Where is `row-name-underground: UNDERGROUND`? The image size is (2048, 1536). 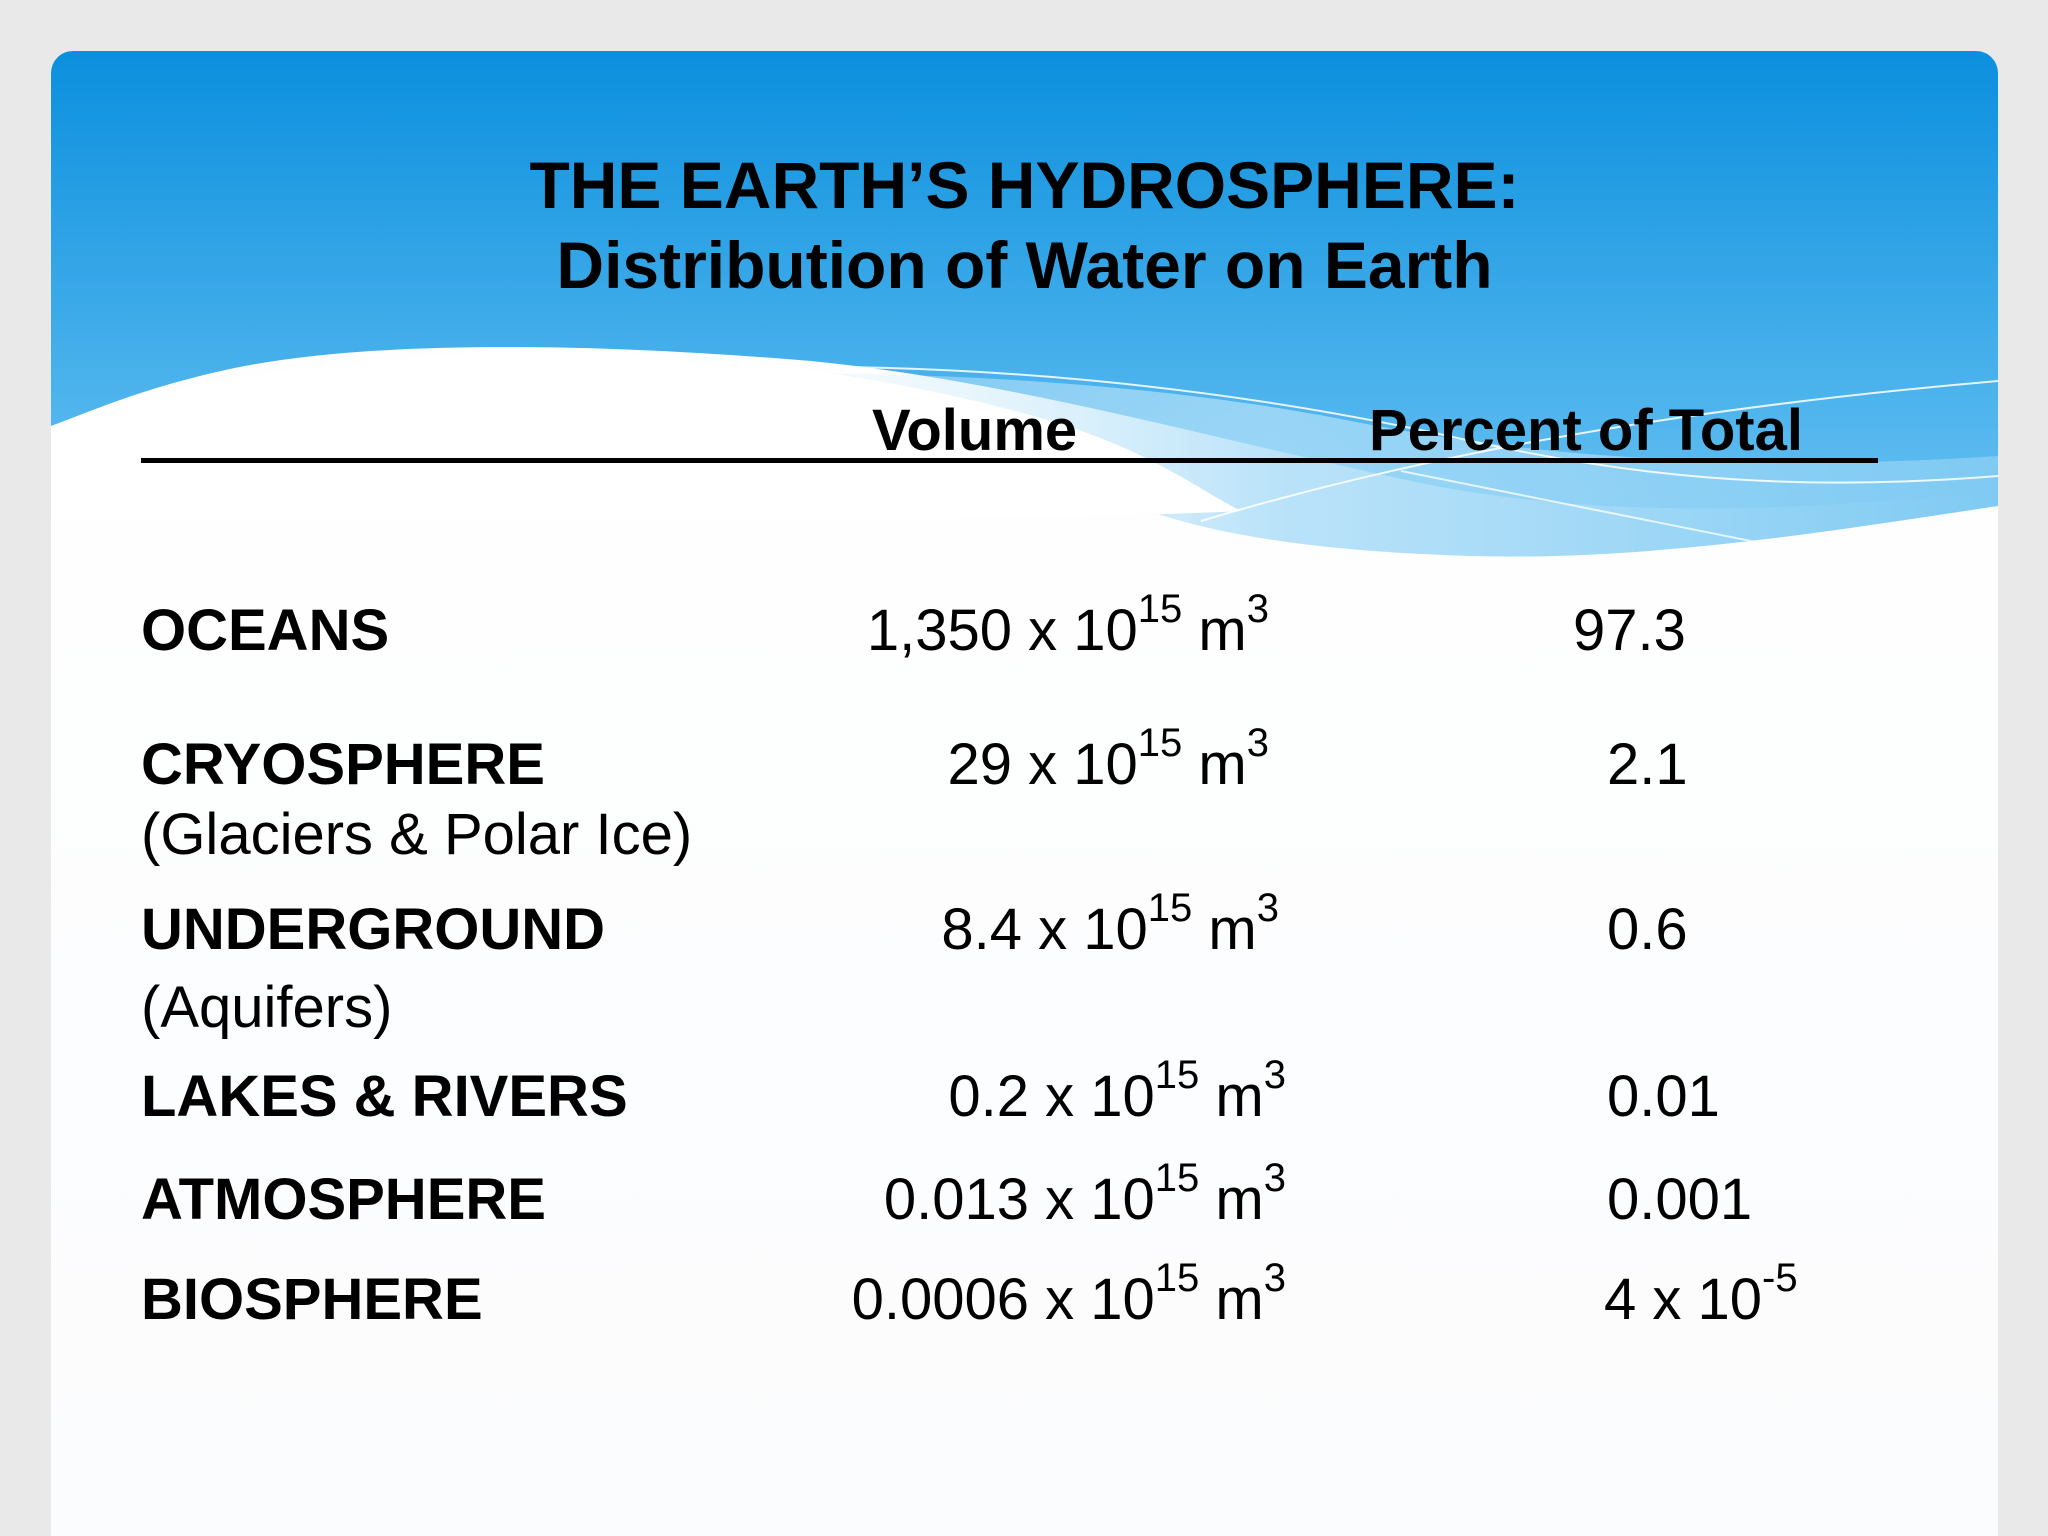 row-name-underground: UNDERGROUND is located at coordinates (373, 929).